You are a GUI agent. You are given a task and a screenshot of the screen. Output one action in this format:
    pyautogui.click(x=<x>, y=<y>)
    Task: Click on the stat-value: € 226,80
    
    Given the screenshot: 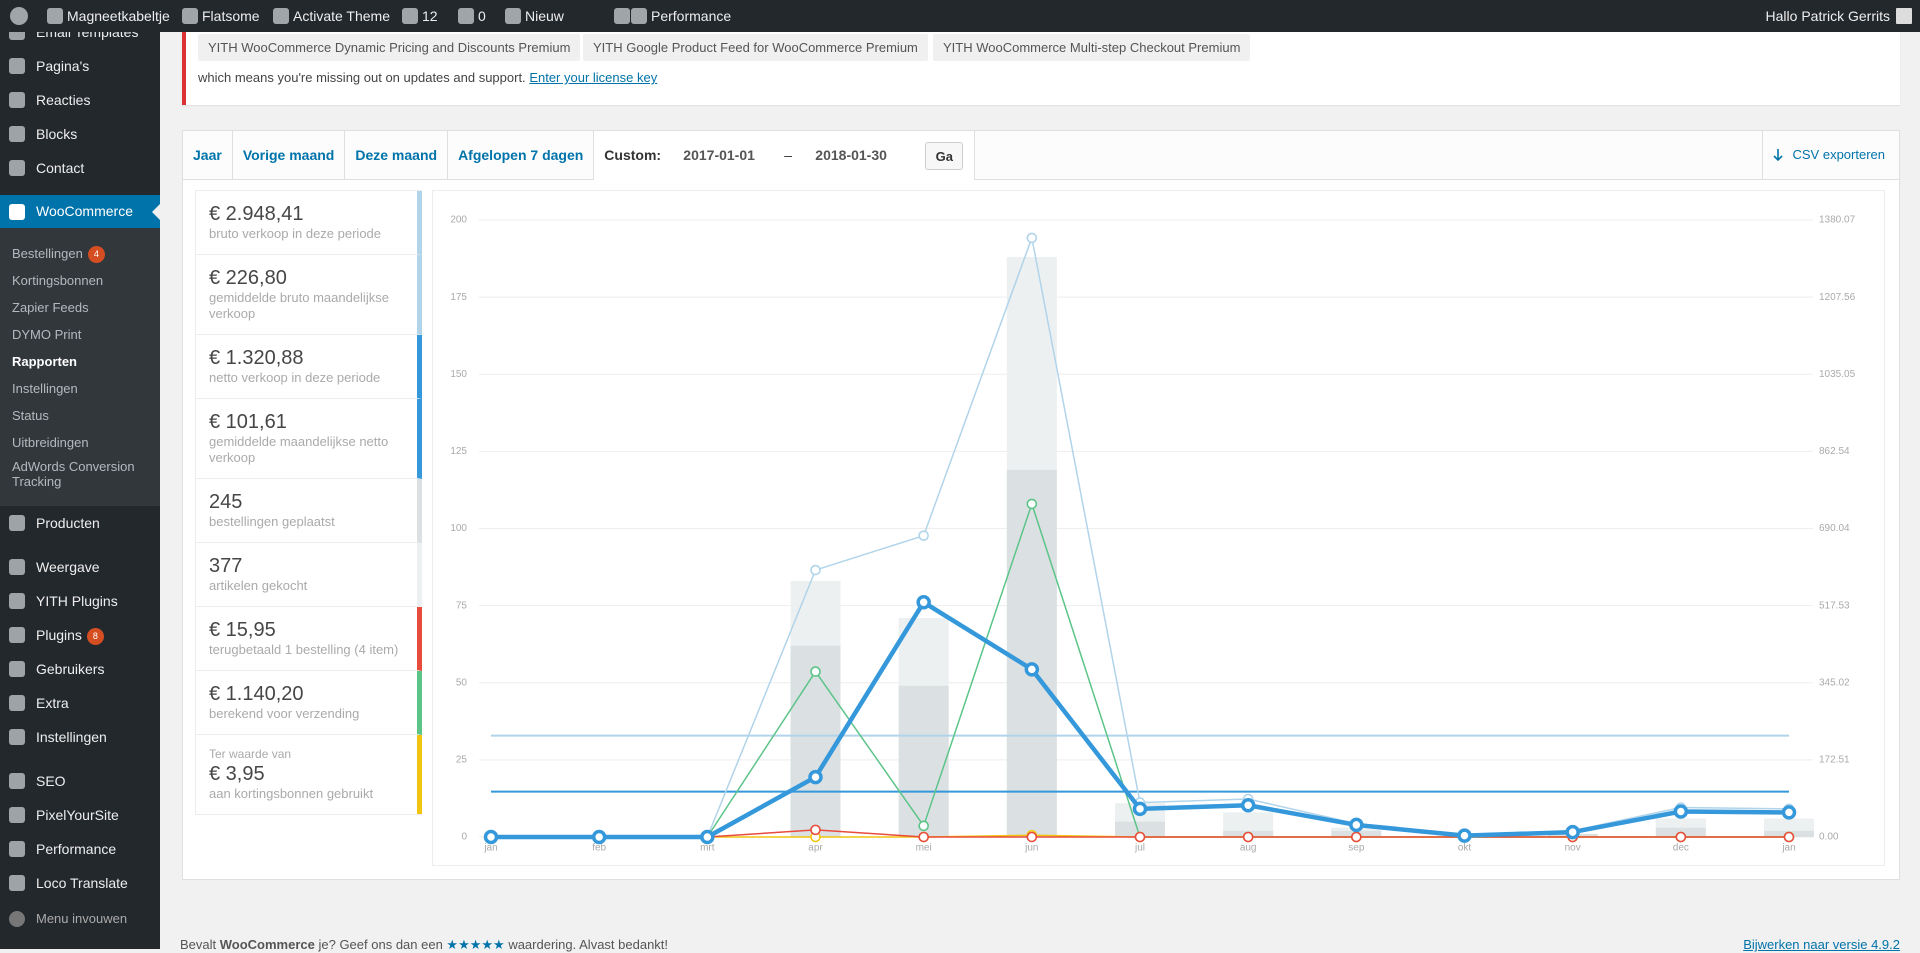 What is the action you would take?
    pyautogui.click(x=248, y=278)
    